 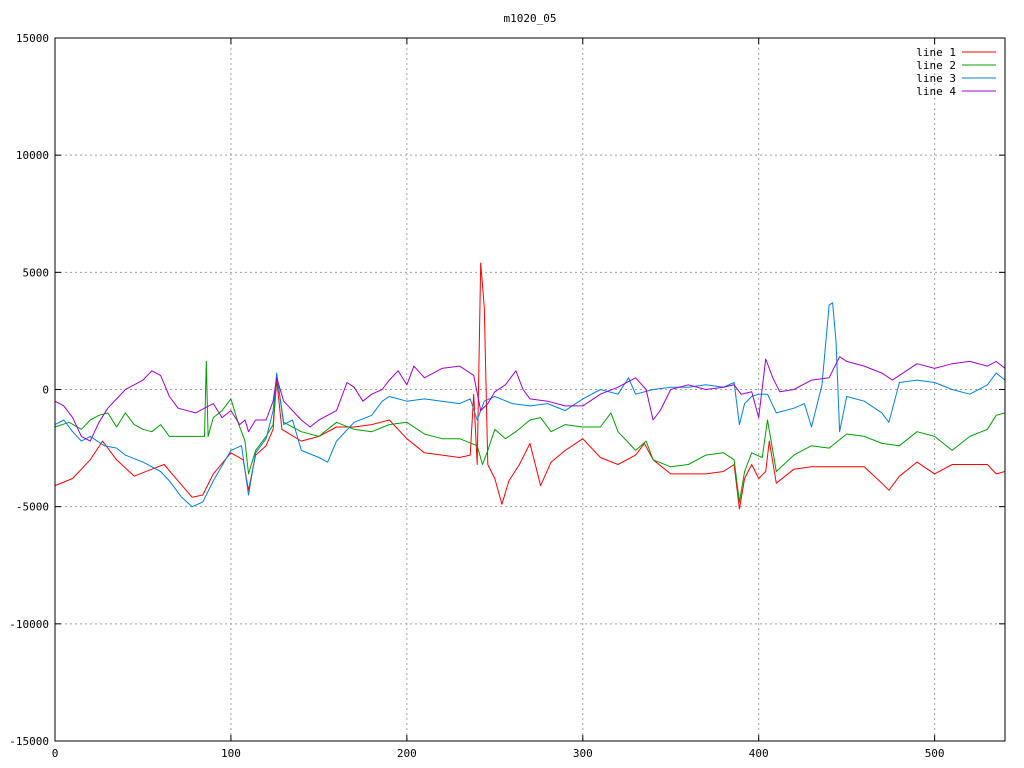 What do you see at coordinates (29, 624) in the screenshot?
I see `y-tick-label: -10000` at bounding box center [29, 624].